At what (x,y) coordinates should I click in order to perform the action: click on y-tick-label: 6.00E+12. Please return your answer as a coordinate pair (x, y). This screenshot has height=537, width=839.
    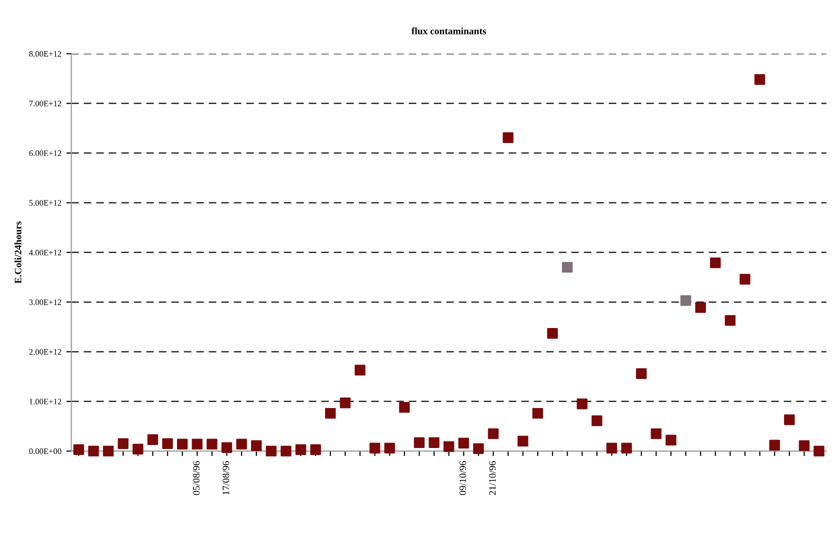
    Looking at the image, I should click on (45, 153).